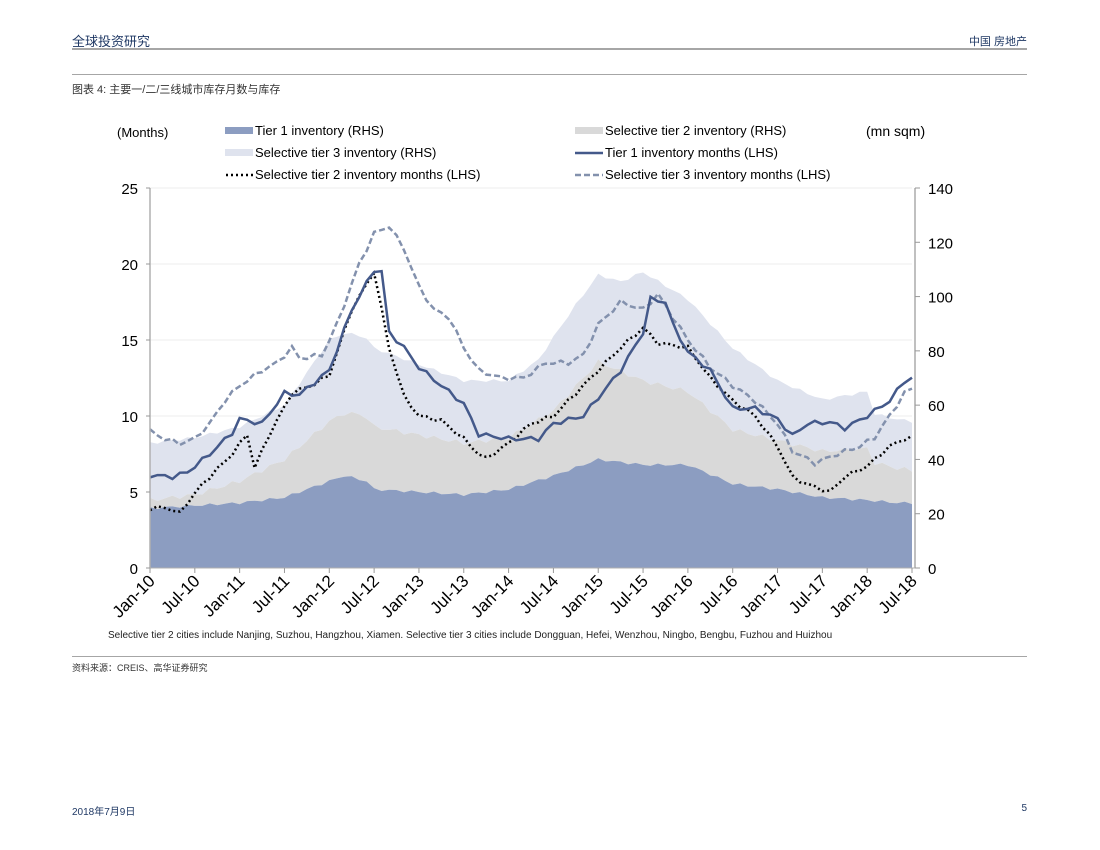 The image size is (1100, 850). I want to click on legend-label: Selective tier 3 inventory months (LHS), so click(718, 174).